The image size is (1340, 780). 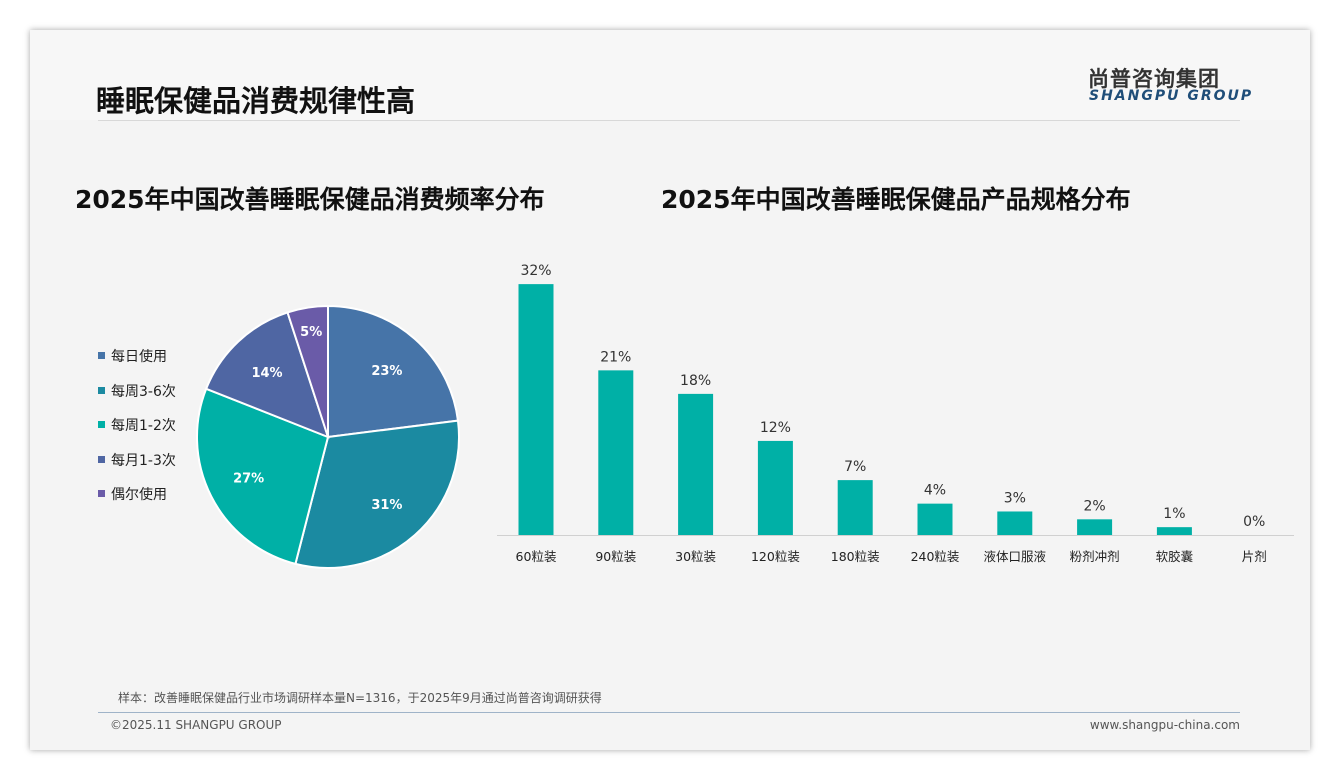 What do you see at coordinates (855, 556) in the screenshot?
I see `x-tick-label: 180粒装` at bounding box center [855, 556].